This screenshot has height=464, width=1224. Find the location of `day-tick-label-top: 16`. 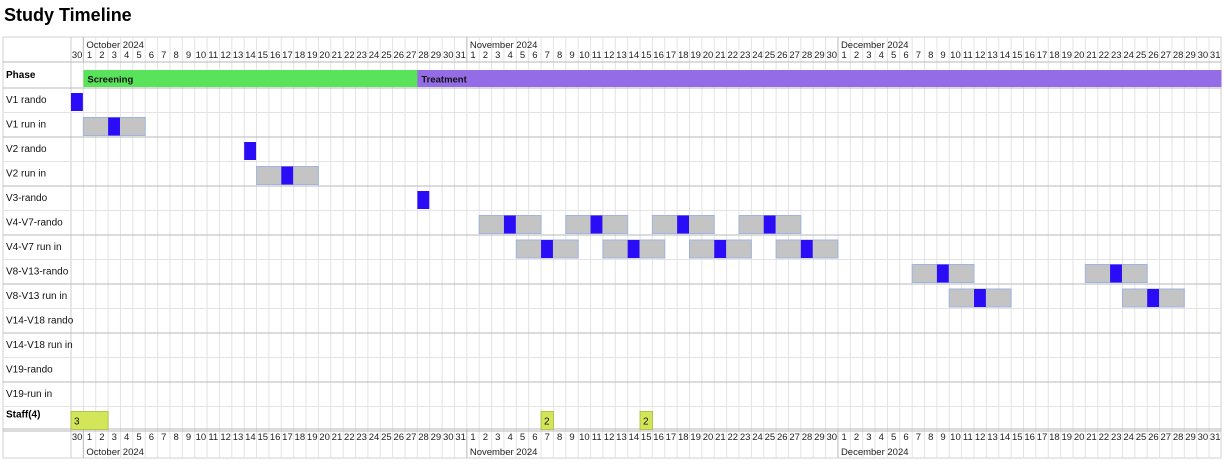

day-tick-label-top: 16 is located at coordinates (275, 55).